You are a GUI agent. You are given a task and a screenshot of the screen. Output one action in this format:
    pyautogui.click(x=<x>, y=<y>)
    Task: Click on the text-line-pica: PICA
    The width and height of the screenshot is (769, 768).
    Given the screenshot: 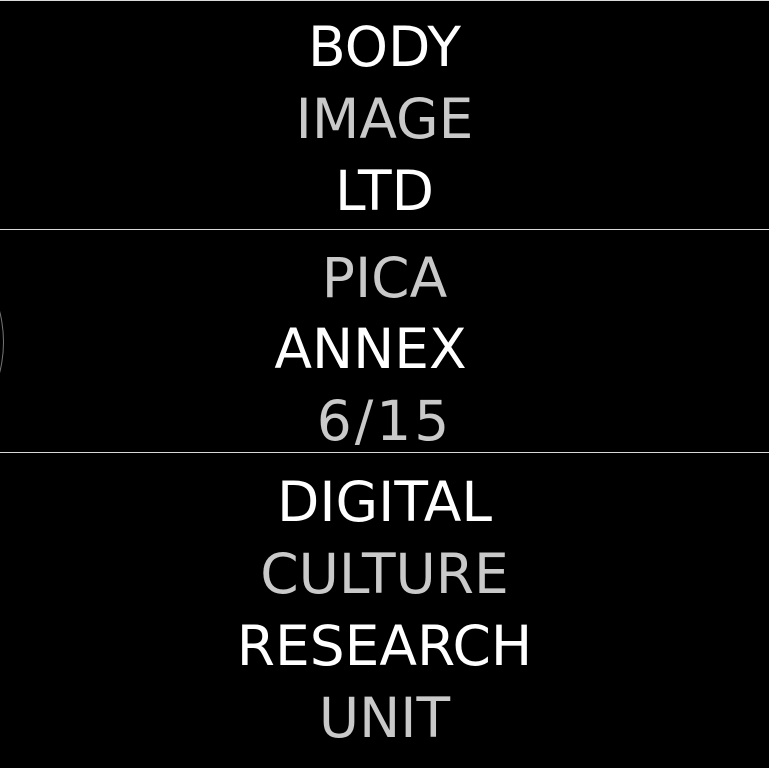 What is the action you would take?
    pyautogui.click(x=384, y=278)
    